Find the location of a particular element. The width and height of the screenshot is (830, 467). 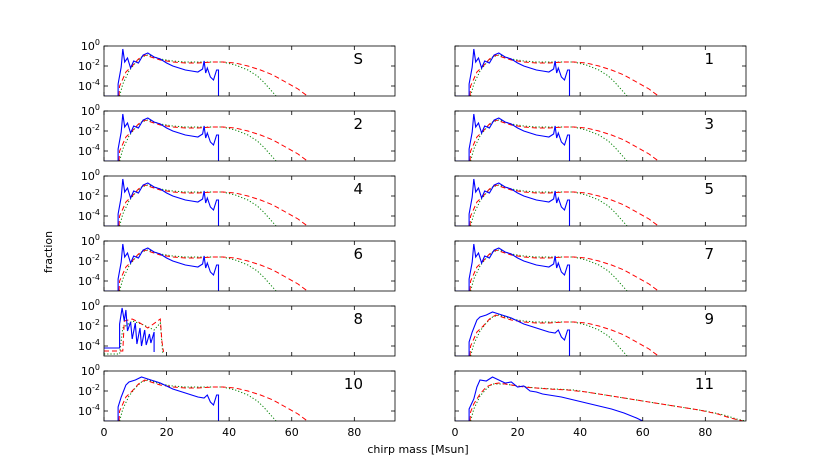

panel-8: 10⁰ 10⁻² 10⁻⁴ 8 is located at coordinates (237, 327).